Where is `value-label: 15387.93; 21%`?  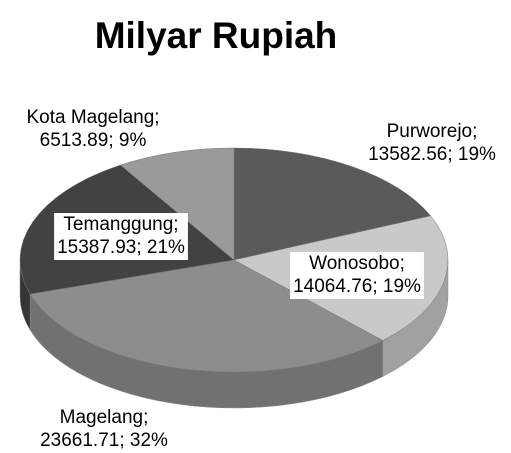 value-label: 15387.93; 21% is located at coordinates (121, 247).